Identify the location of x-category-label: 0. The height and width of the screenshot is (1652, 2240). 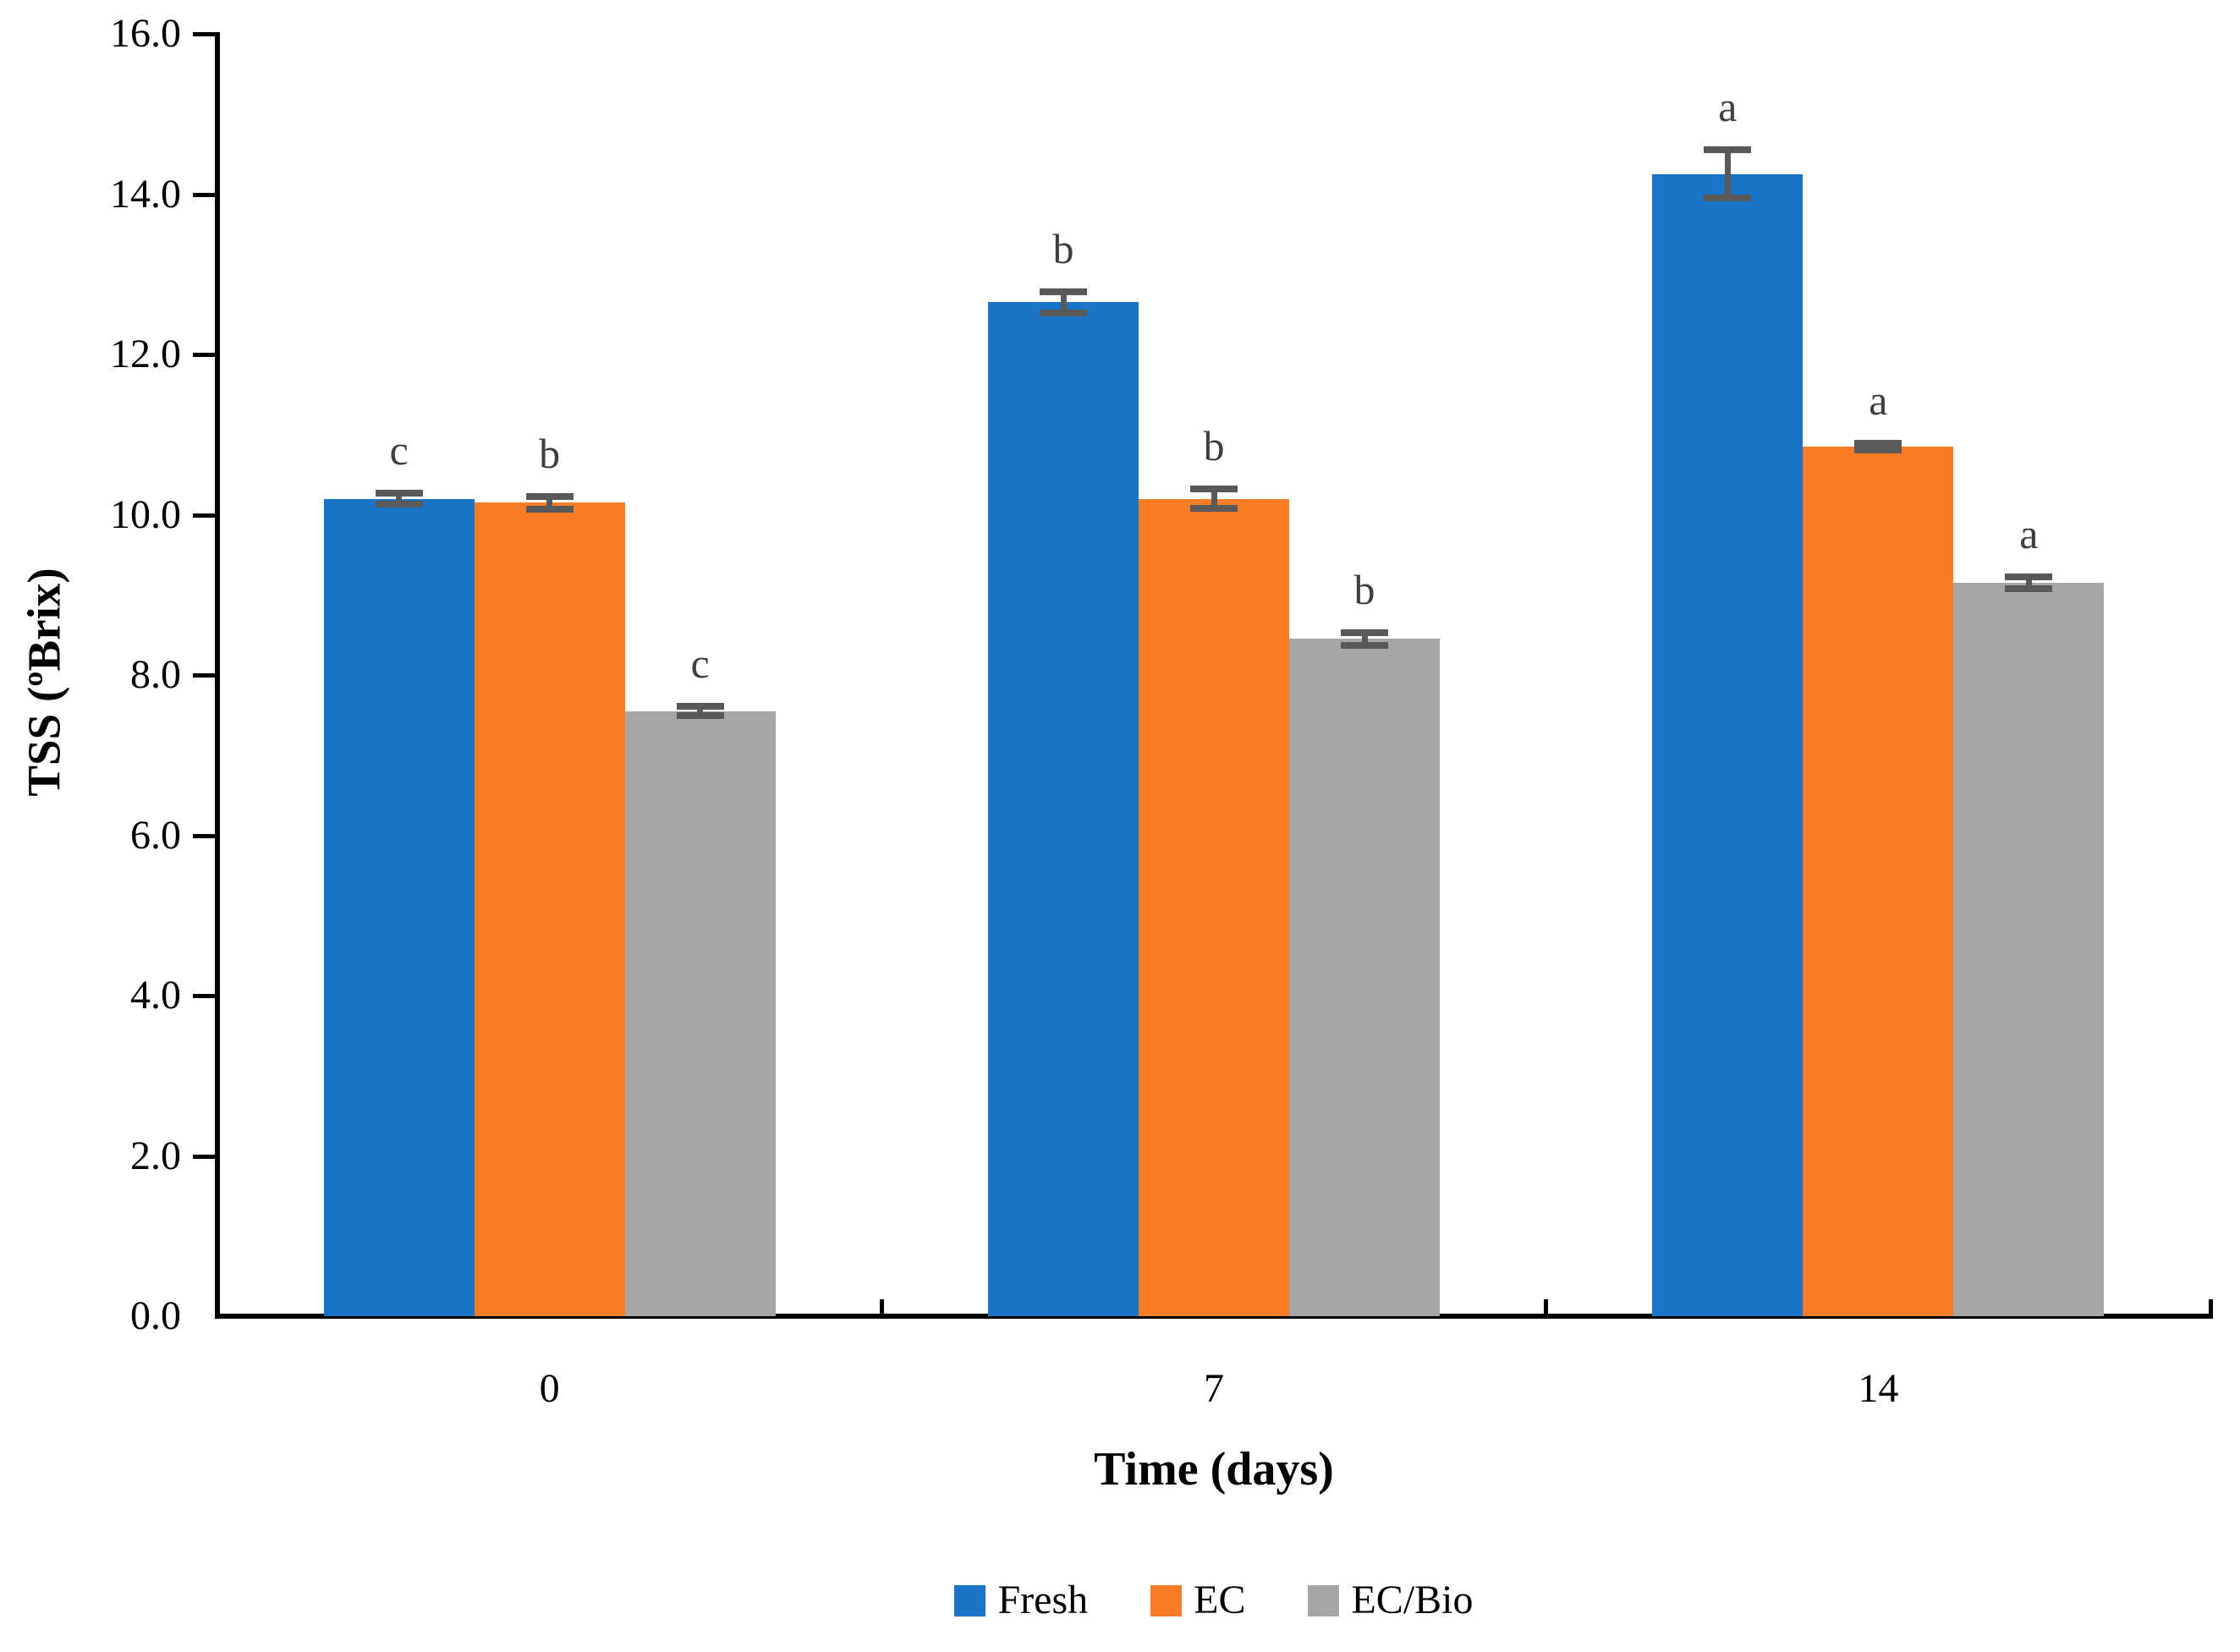
(549, 1388).